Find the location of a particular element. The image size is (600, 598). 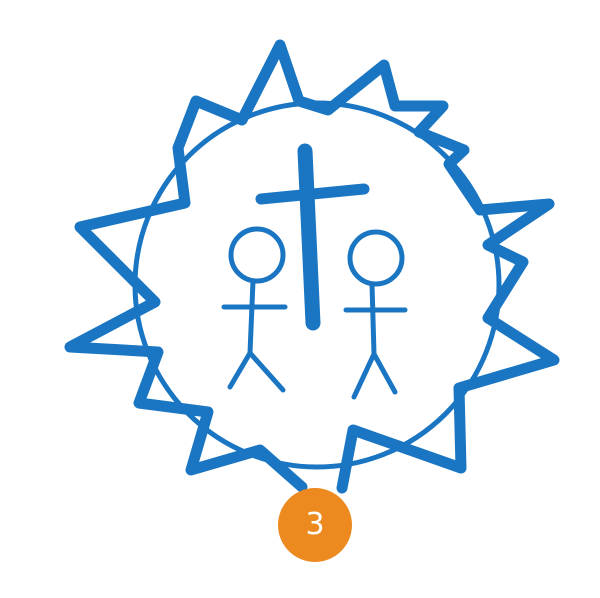

number-badge: 3 is located at coordinates (315, 525).